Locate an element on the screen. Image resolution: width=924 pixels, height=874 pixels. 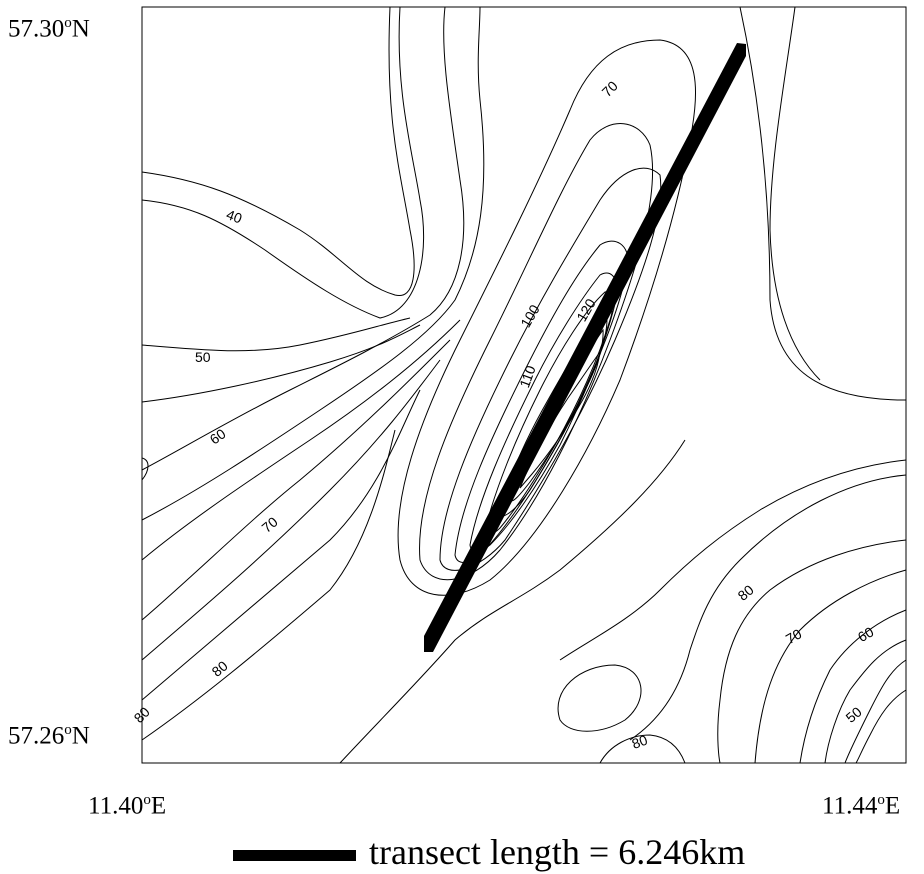
contour-label: 40 is located at coordinates (234, 216).